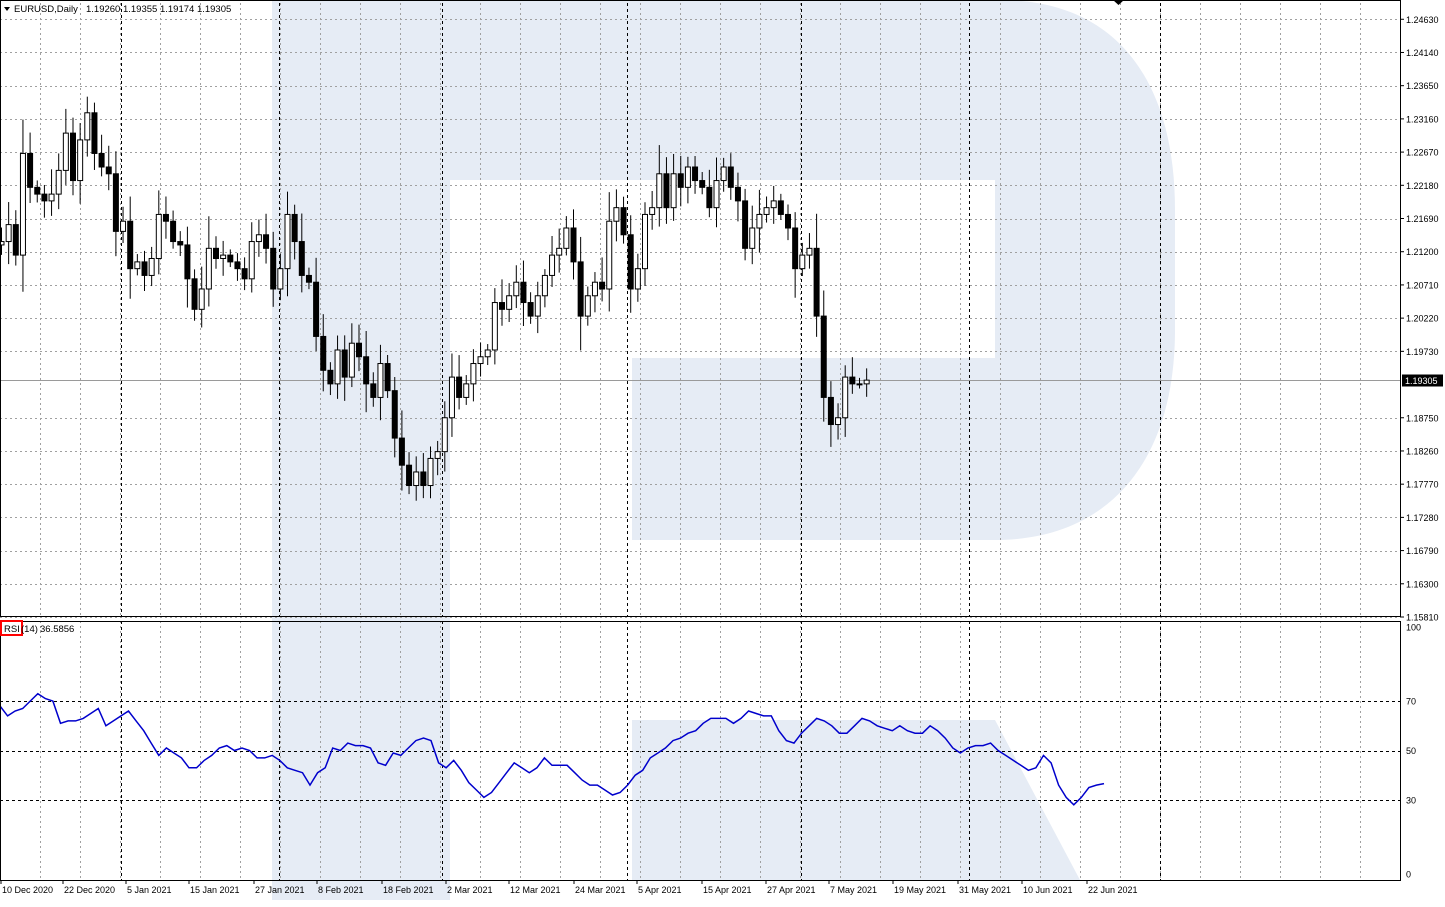 This screenshot has height=907, width=1445. I want to click on watermark-stem, so click(361, 450).